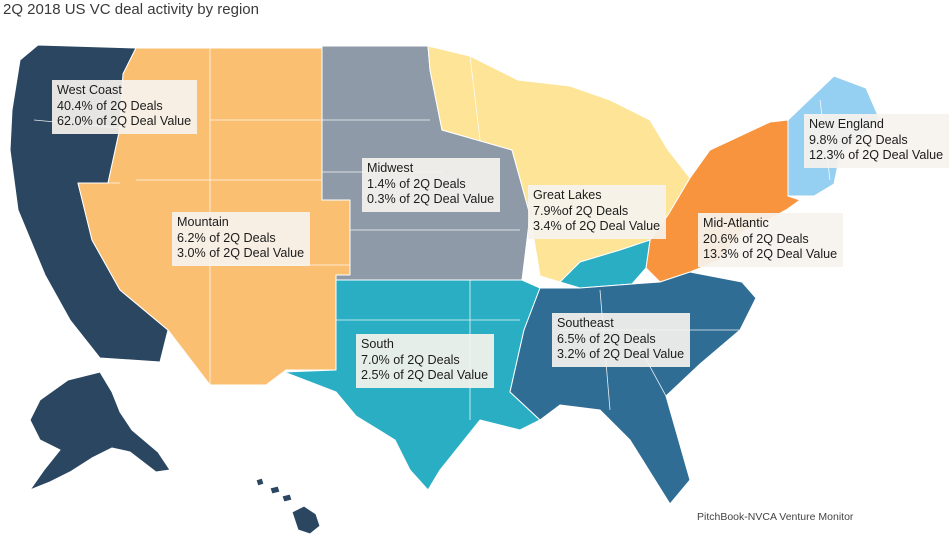 This screenshot has height=544, width=952. Describe the element at coordinates (131, 9) in the screenshot. I see `page-title: 2Q 2018 US VC deal activity by region` at that location.